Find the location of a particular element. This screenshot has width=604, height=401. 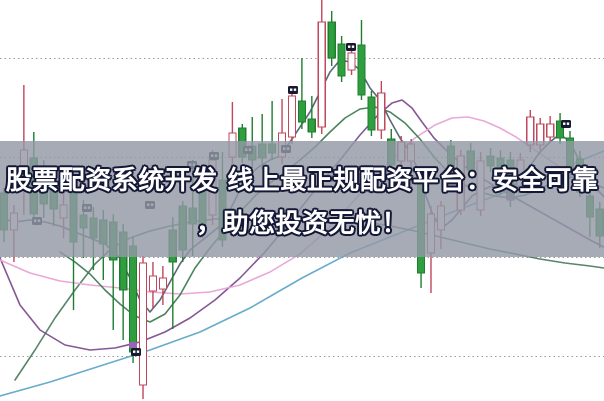

signal-marker-purple is located at coordinates (133, 345).